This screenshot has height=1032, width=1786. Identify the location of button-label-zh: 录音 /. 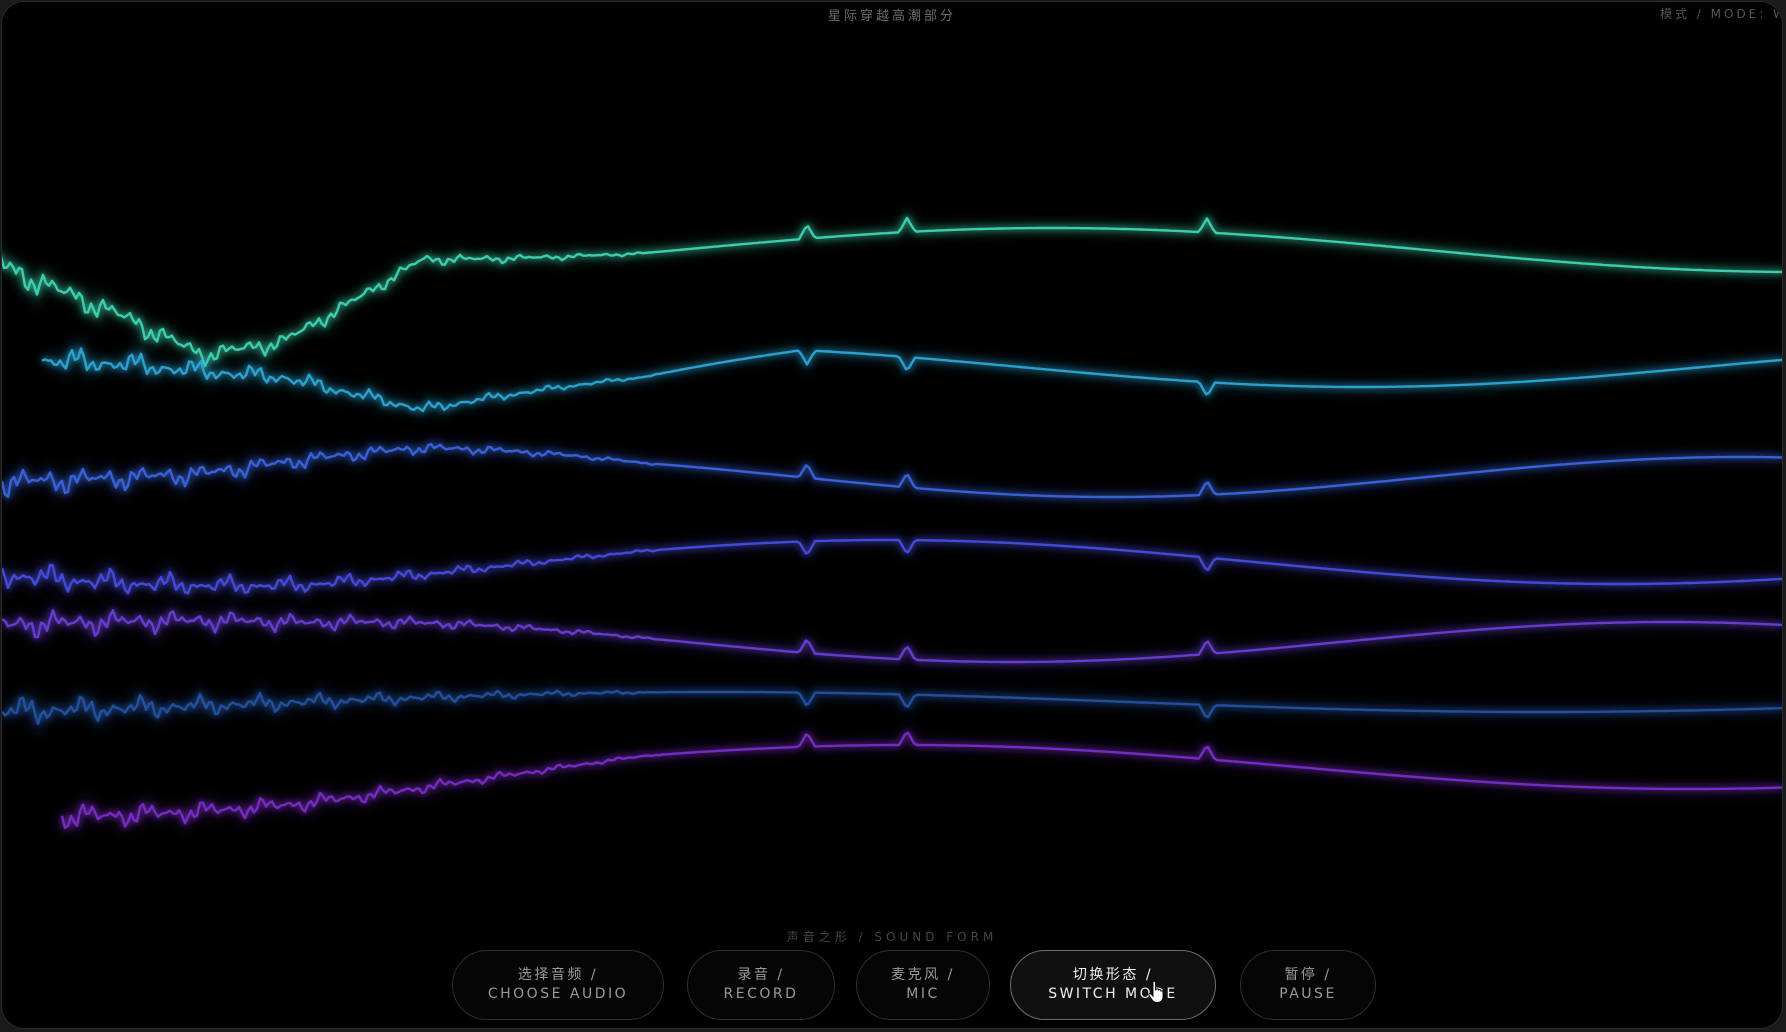
(761, 975).